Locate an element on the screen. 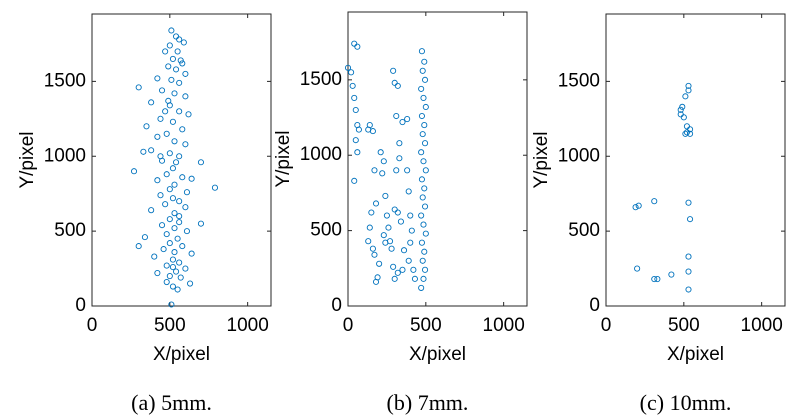  y-tick-label: 500 is located at coordinates (584, 230).